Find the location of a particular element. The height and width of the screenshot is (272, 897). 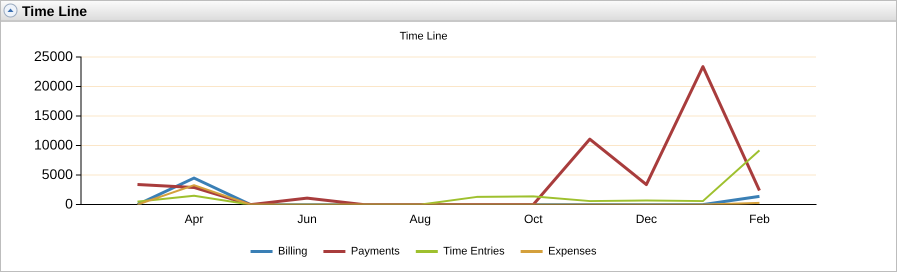

x-tick-label: Feb is located at coordinates (759, 219).